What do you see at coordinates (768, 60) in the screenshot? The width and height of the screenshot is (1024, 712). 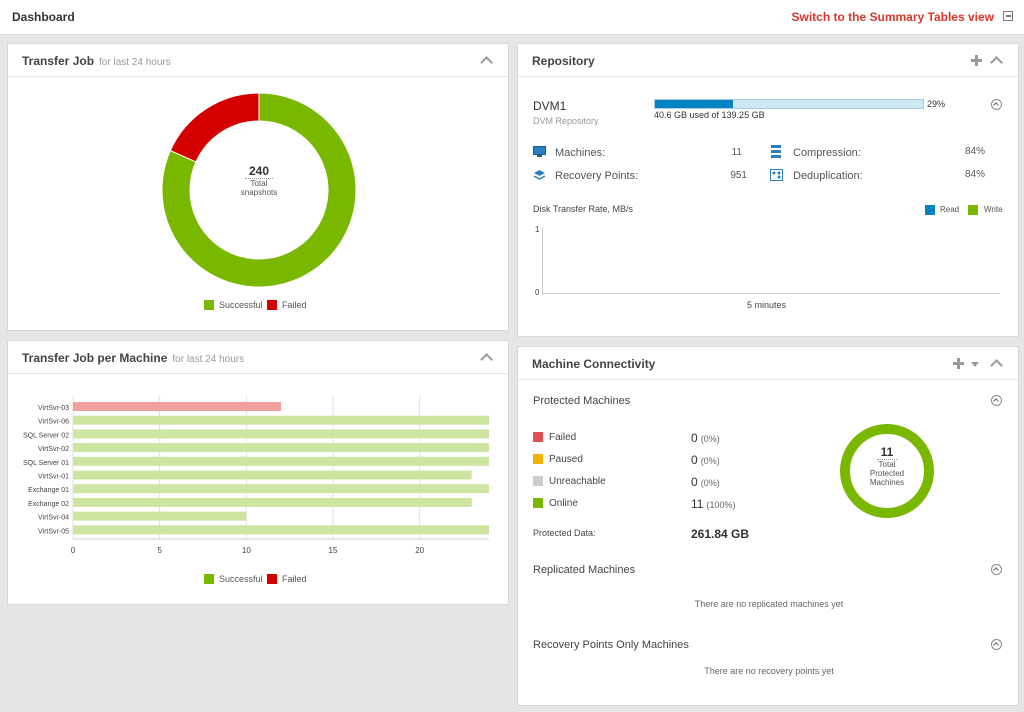 I see `panel-header: Repository` at bounding box center [768, 60].